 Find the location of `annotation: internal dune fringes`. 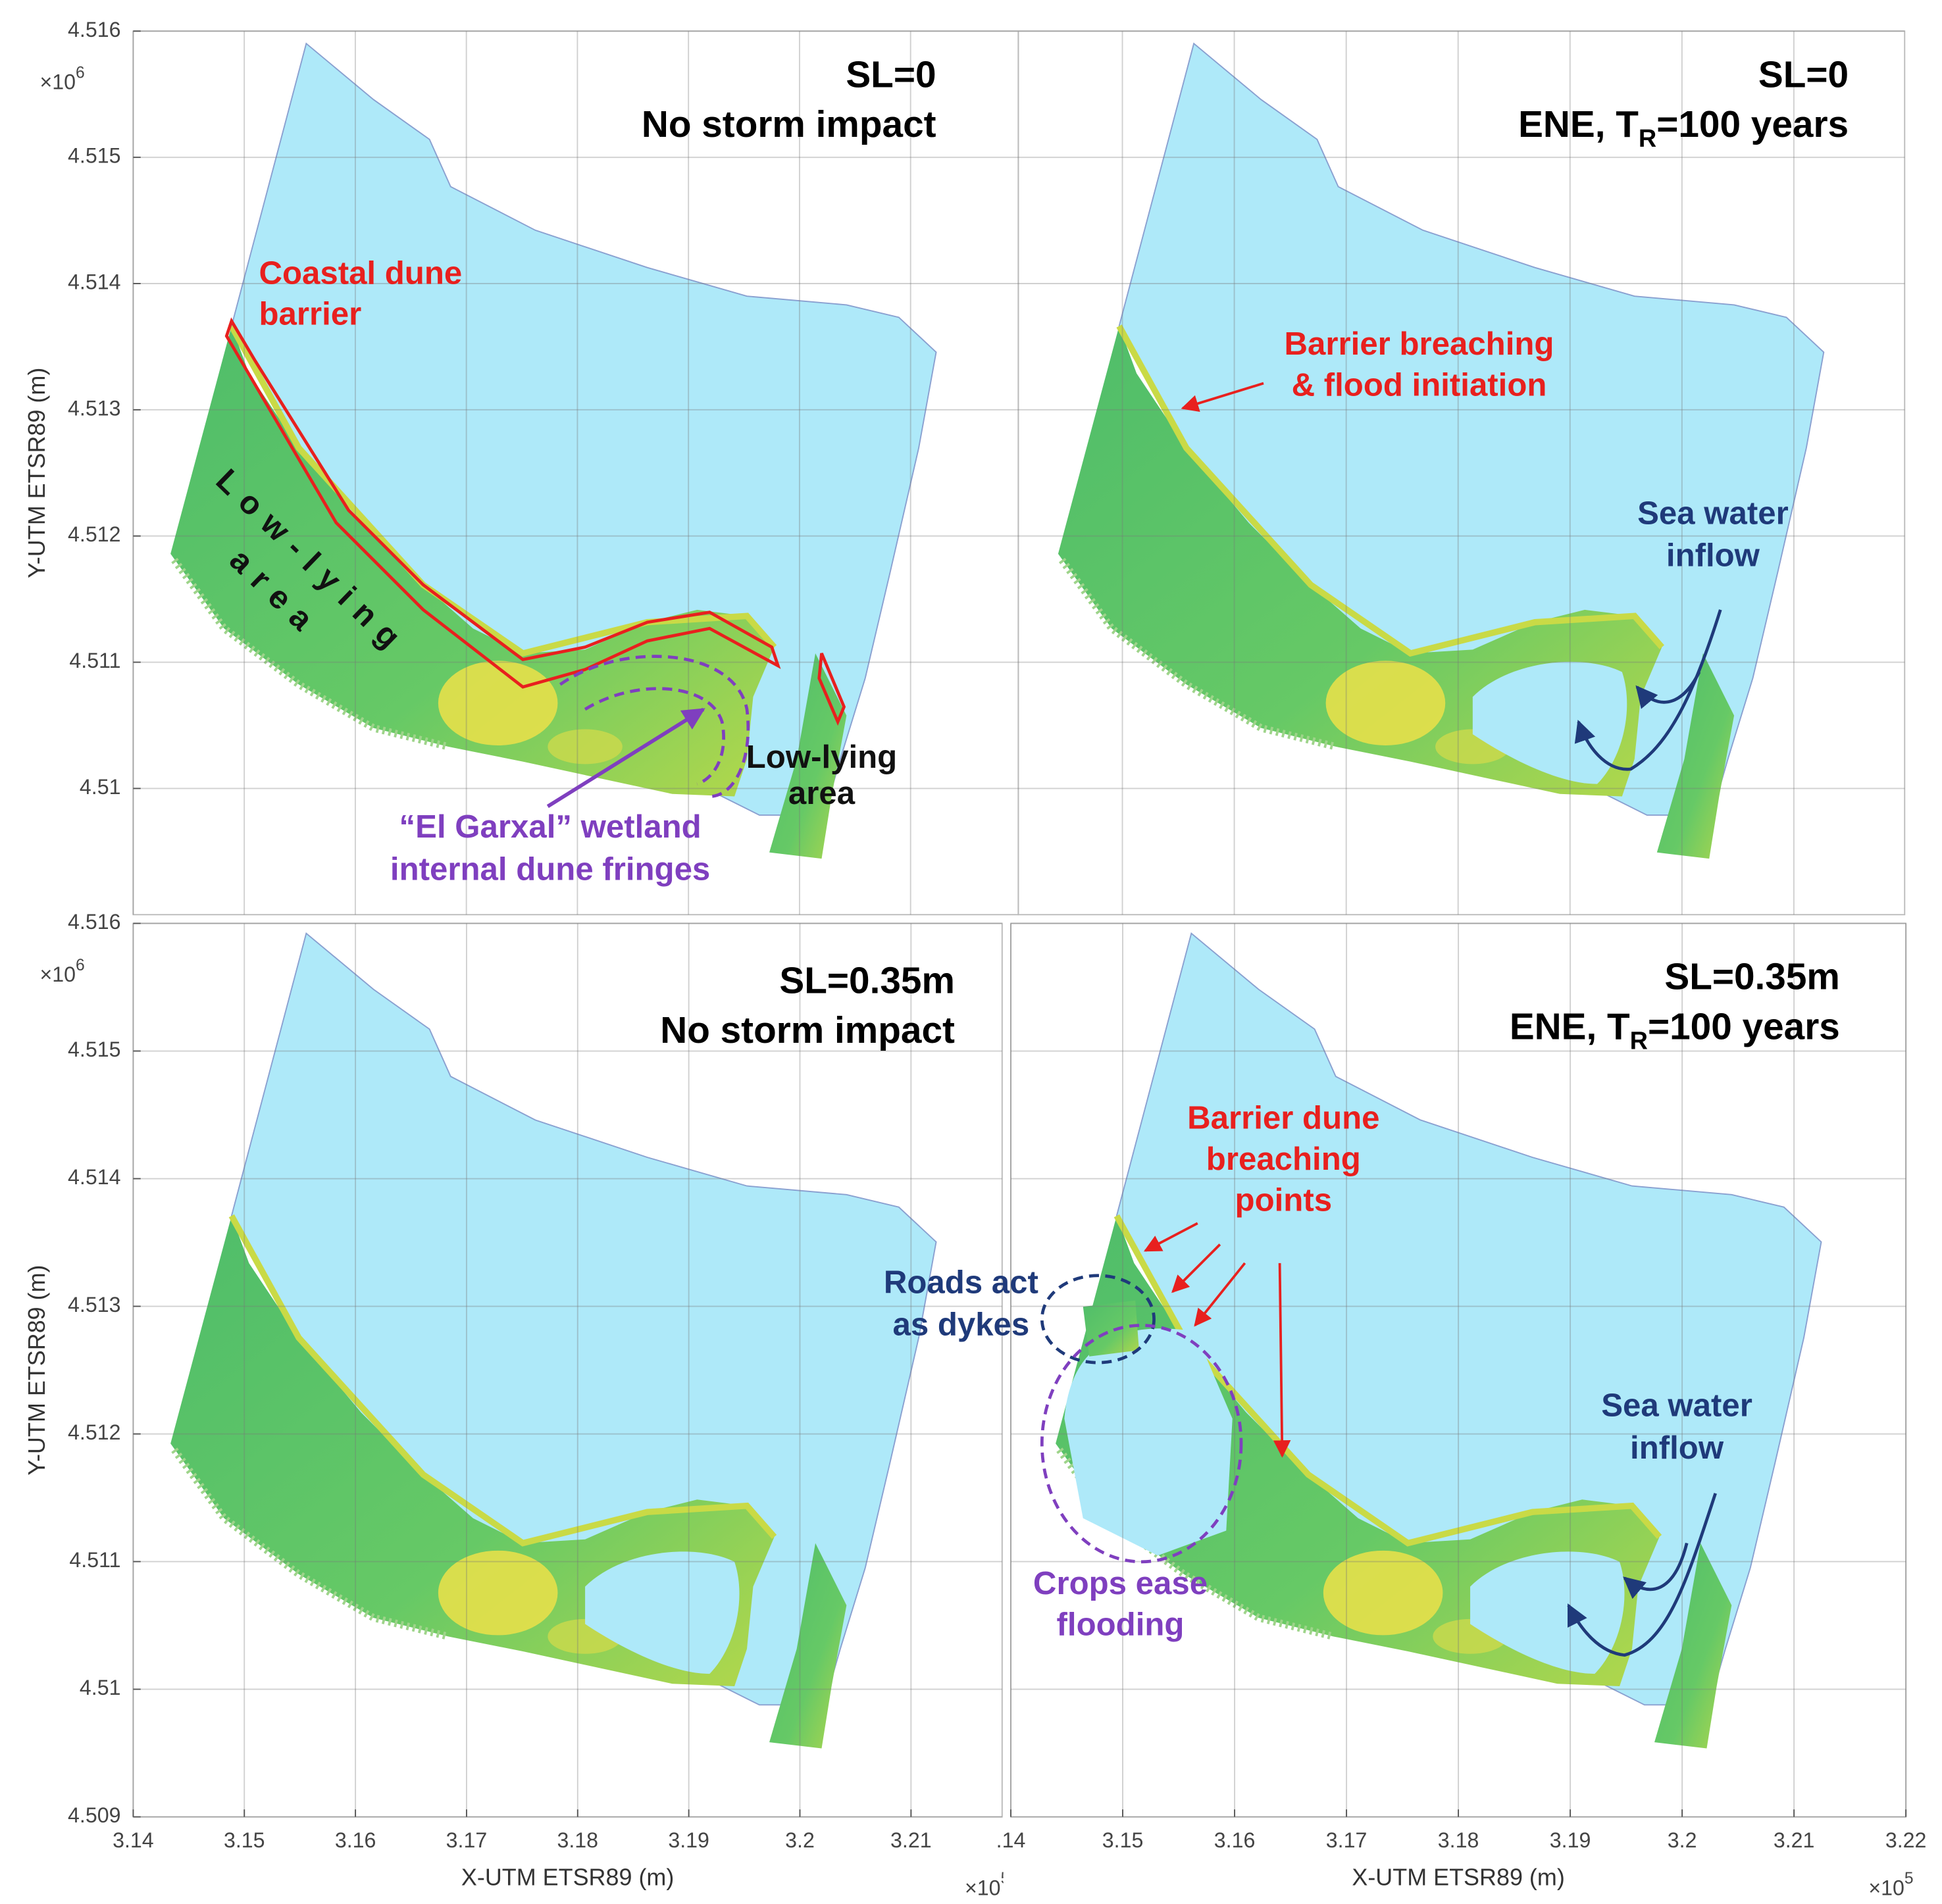

annotation: internal dune fringes is located at coordinates (550, 869).